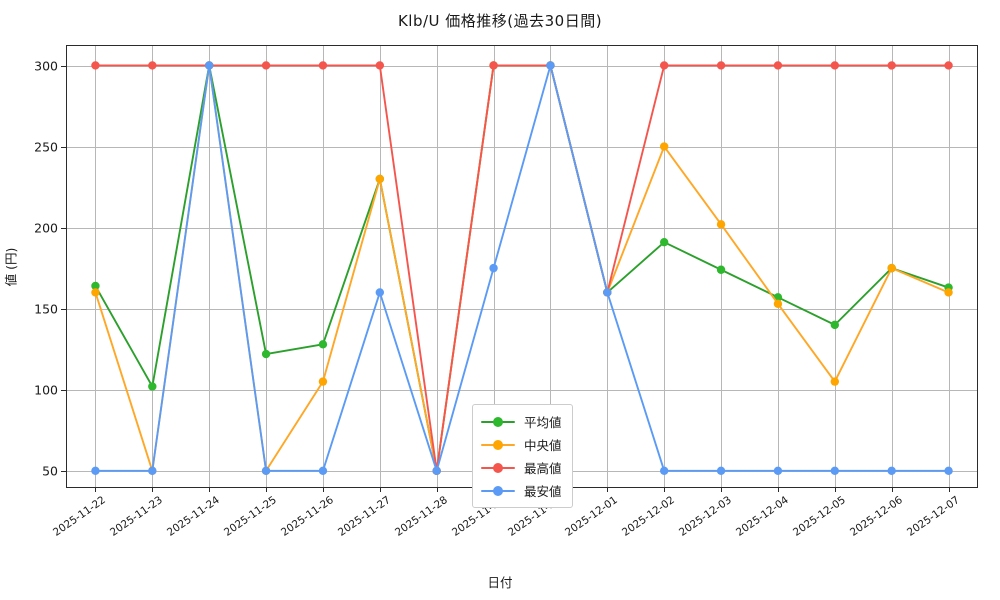 The width and height of the screenshot is (1000, 600). What do you see at coordinates (521, 490) in the screenshot?
I see `legend-item-4: 最安値` at bounding box center [521, 490].